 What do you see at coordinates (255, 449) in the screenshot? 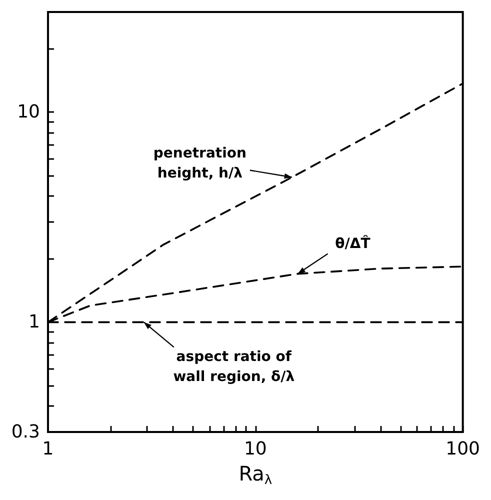
I see `x-tick-label: 10` at bounding box center [255, 449].